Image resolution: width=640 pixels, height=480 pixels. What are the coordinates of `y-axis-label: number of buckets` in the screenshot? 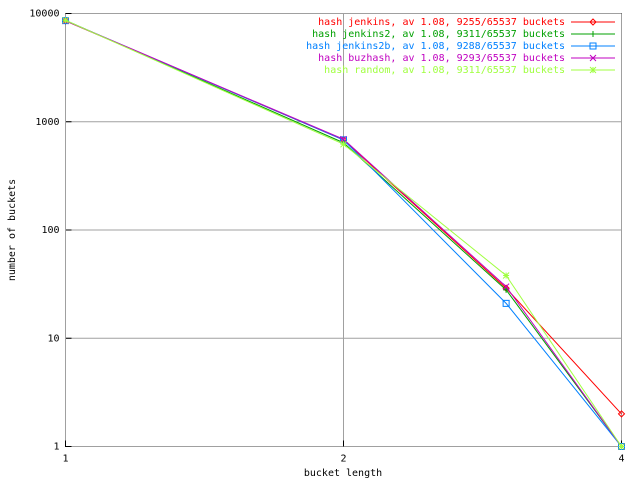 It's located at (12, 230).